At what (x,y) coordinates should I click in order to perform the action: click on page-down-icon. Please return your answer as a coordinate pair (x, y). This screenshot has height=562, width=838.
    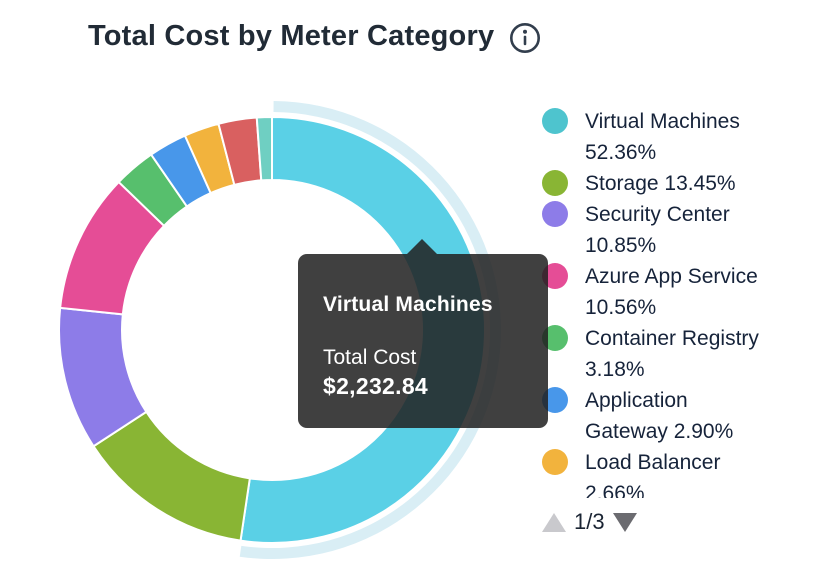
    Looking at the image, I should click on (624, 522).